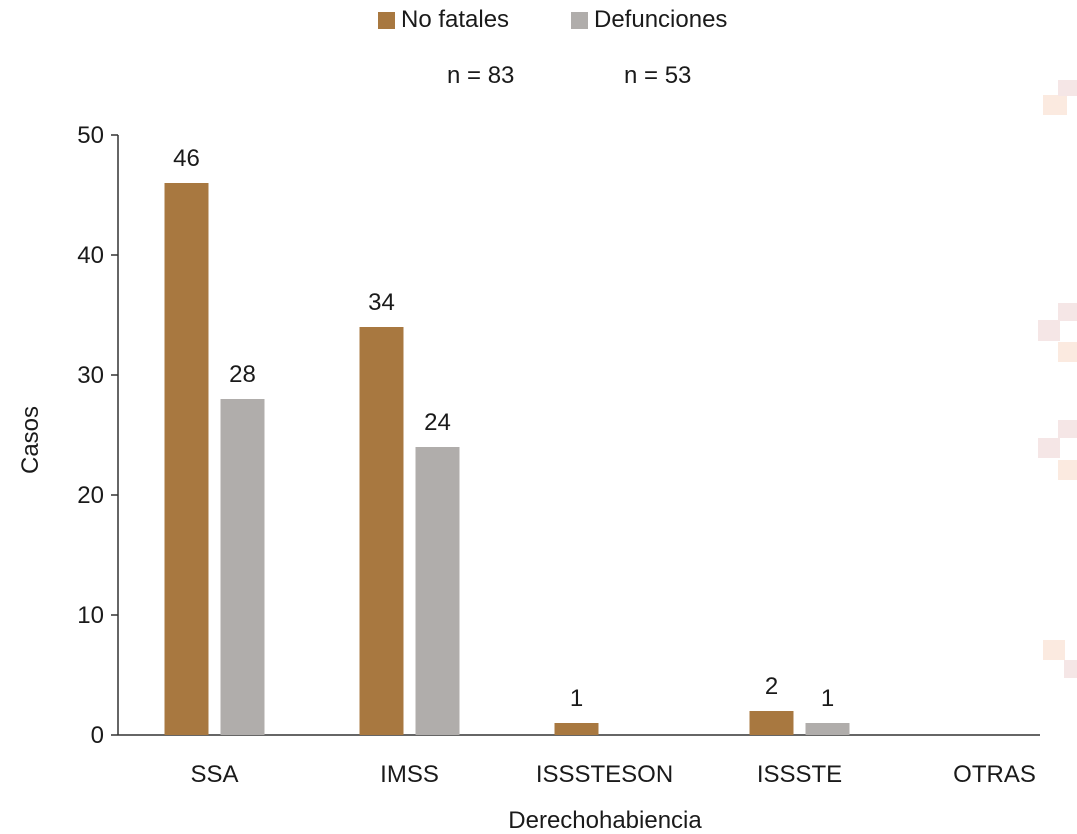  Describe the element at coordinates (30, 440) in the screenshot. I see `y-axis-label: Casos` at that location.